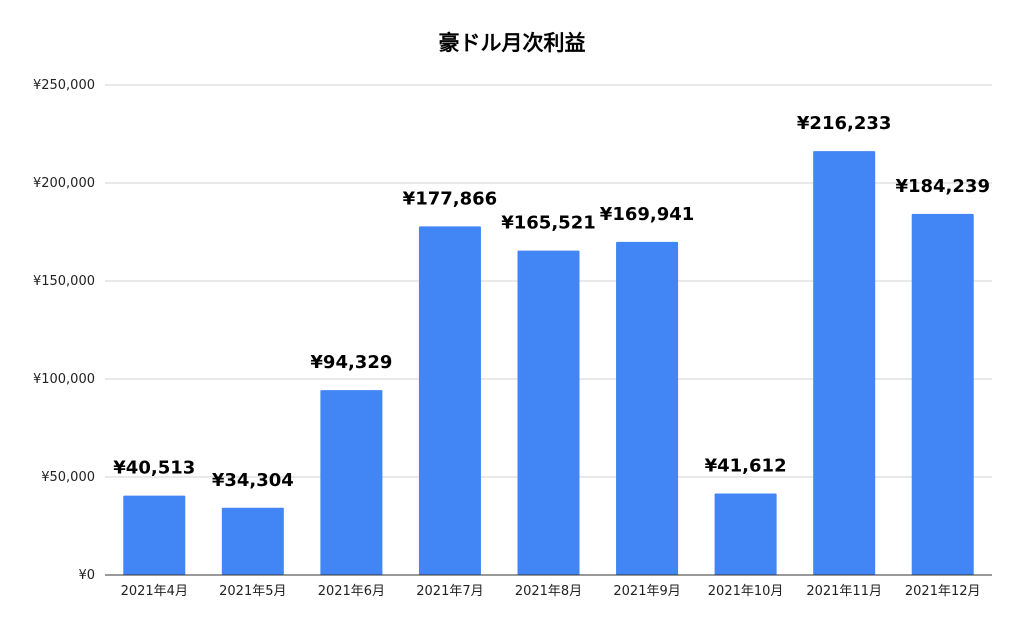 This screenshot has height=630, width=1024. Describe the element at coordinates (647, 214) in the screenshot. I see `data-label: ¥169,941` at that location.